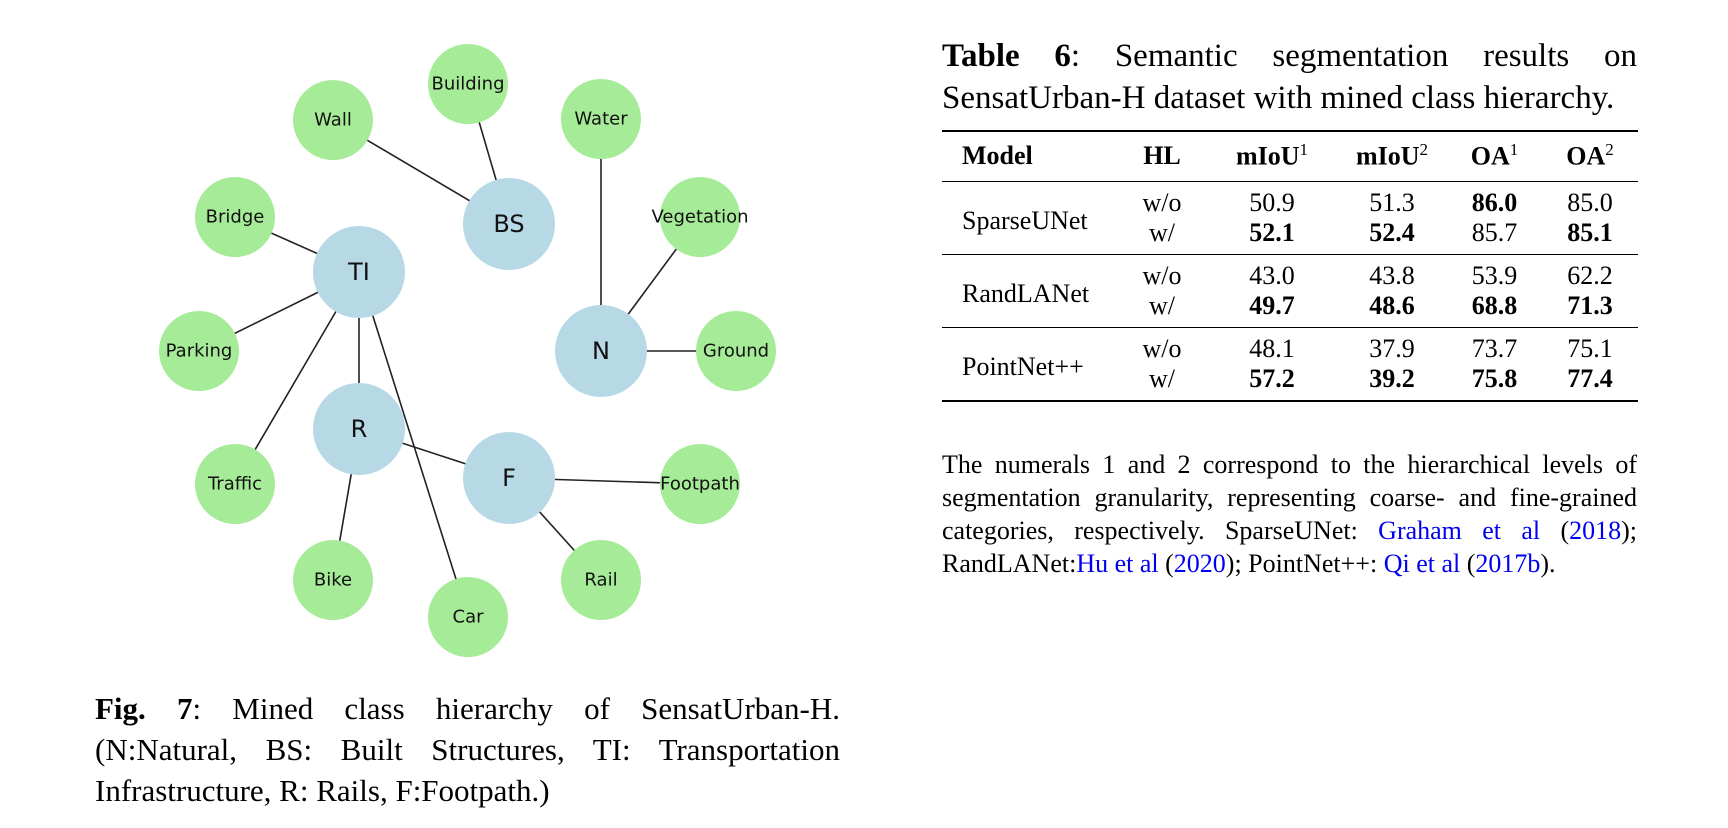  I want to click on node-water: Water, so click(601, 119).